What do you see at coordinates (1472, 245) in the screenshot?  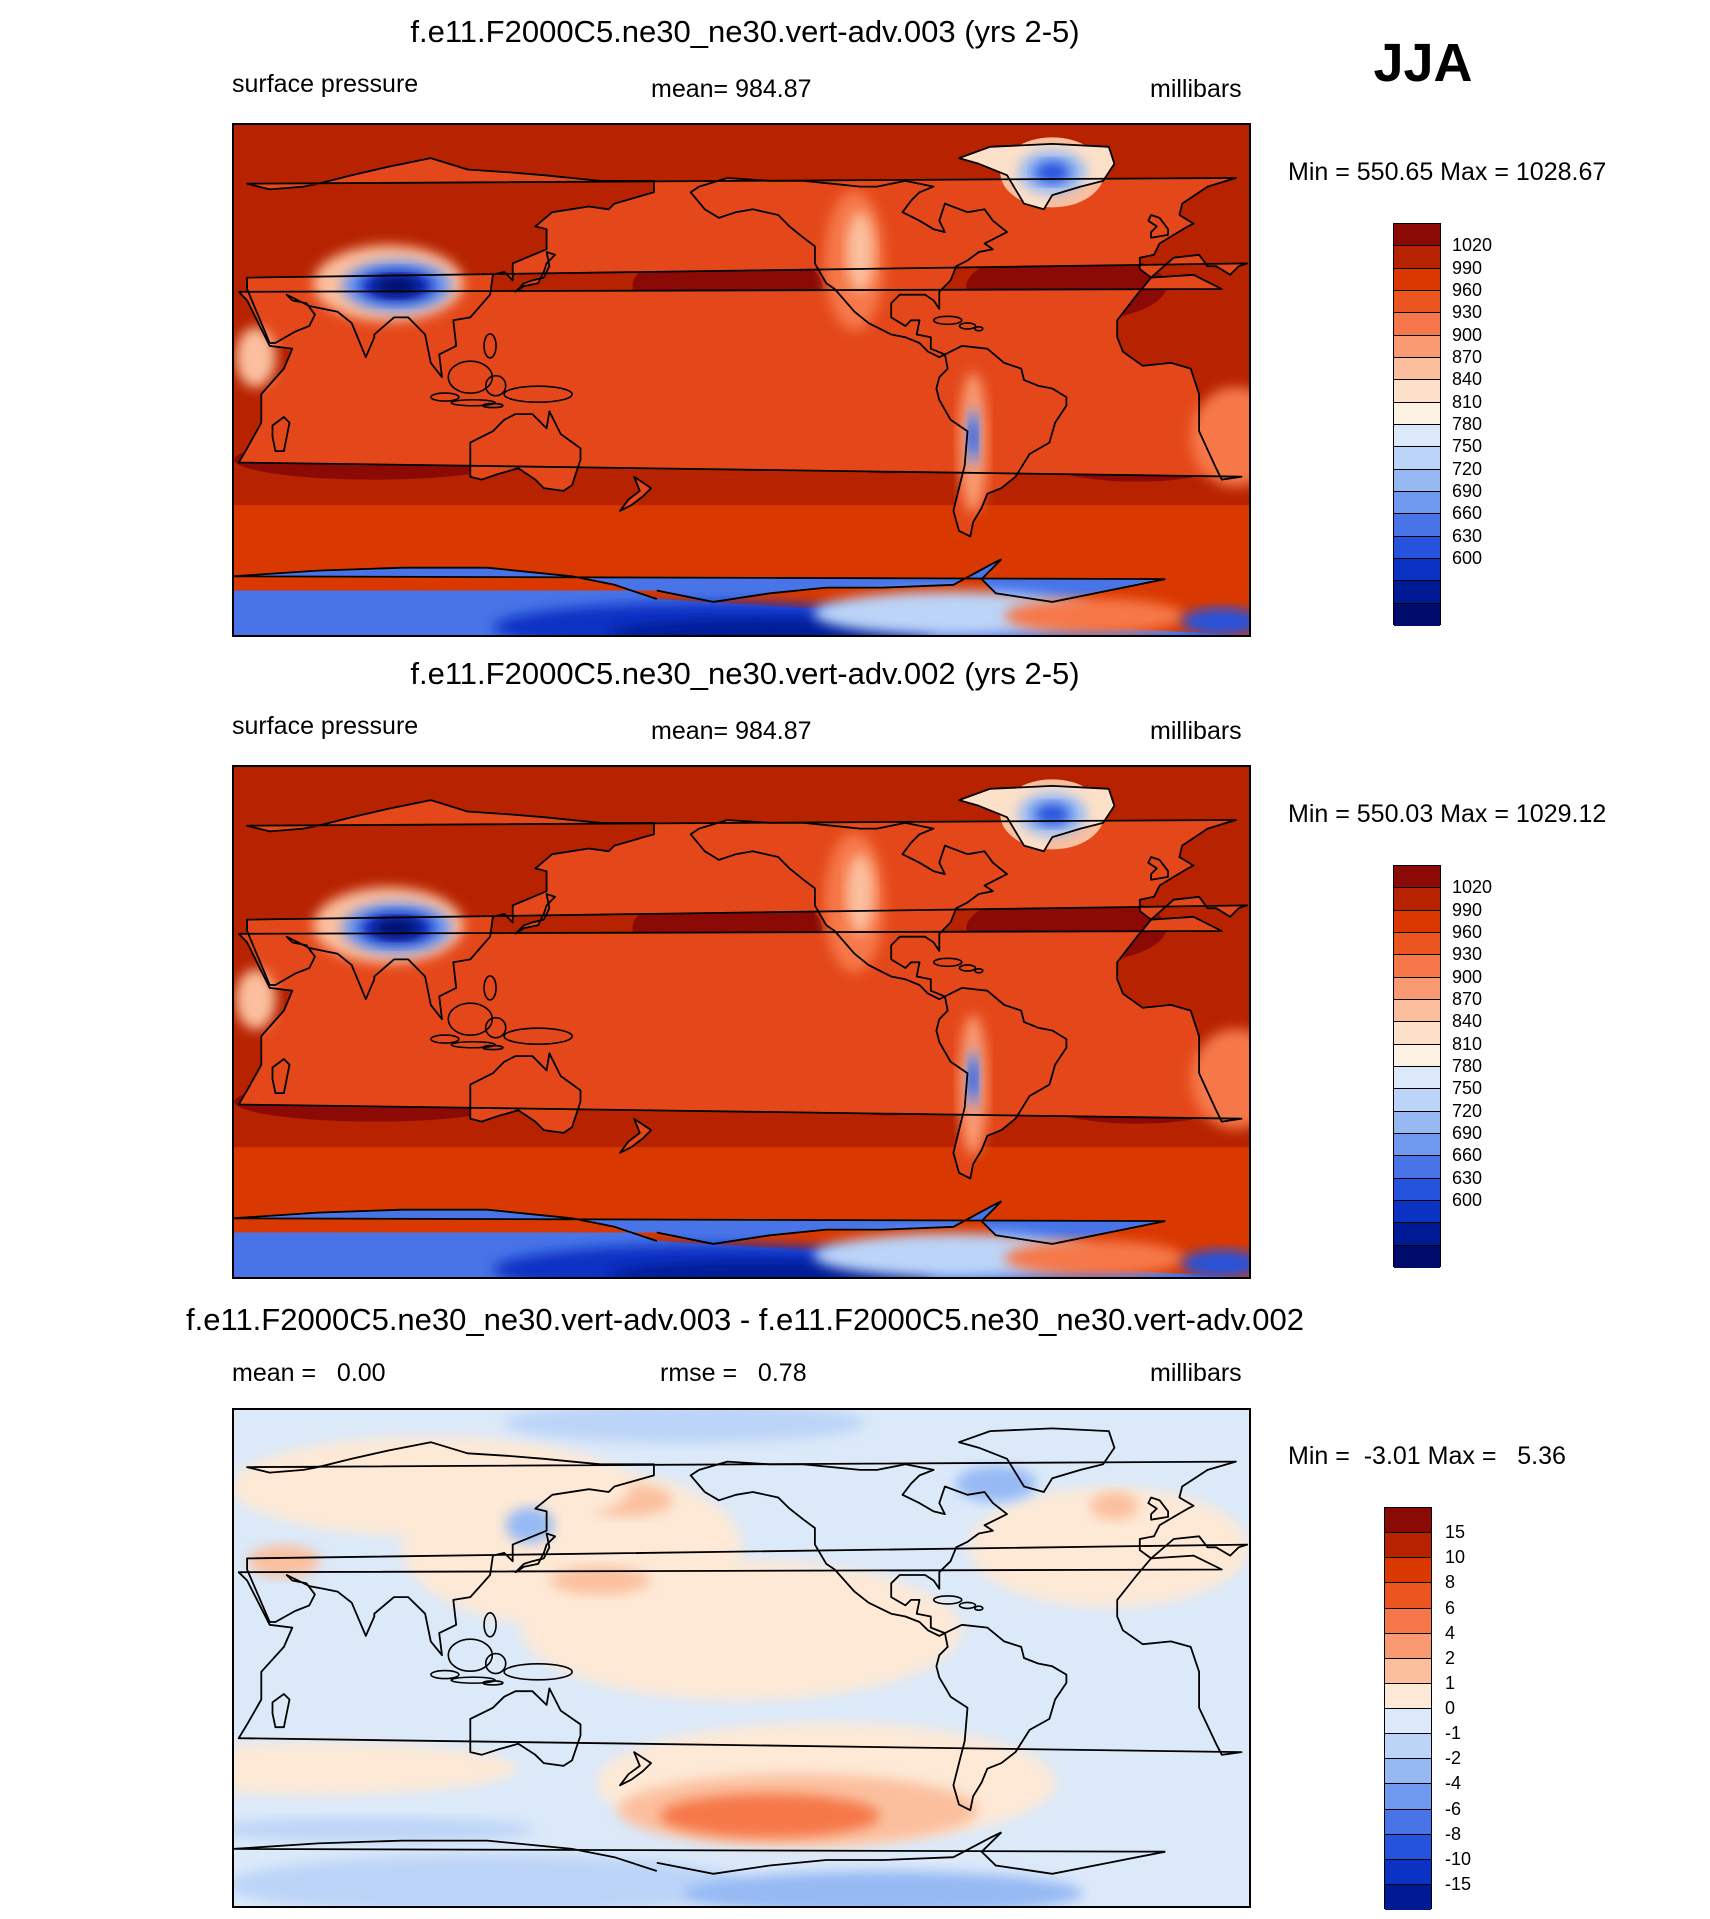 I see `colorbar-tick-label: 1020` at bounding box center [1472, 245].